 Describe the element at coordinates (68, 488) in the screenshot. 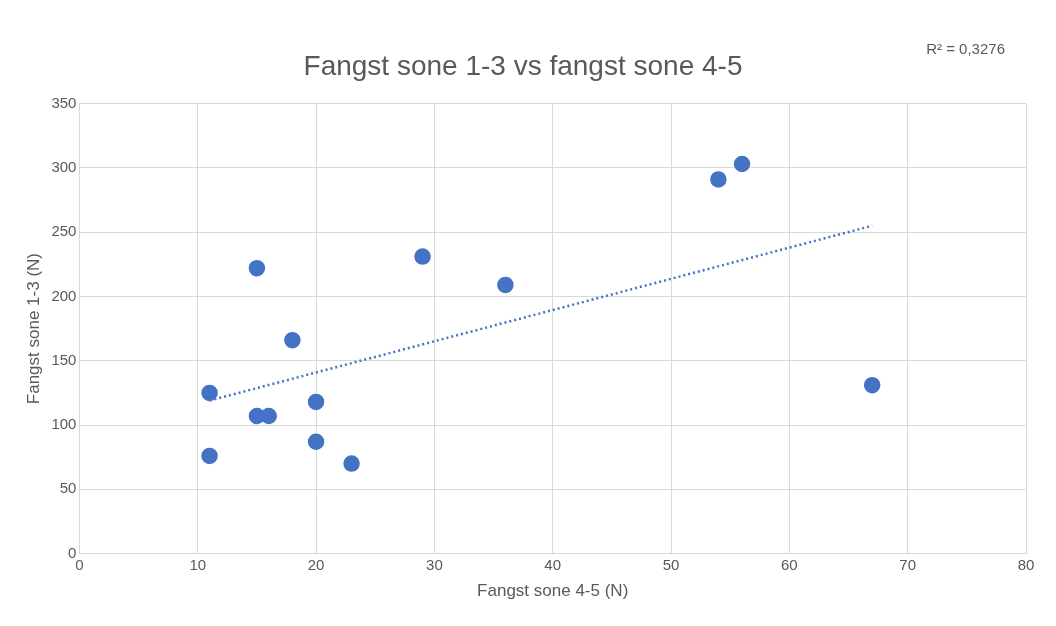

I see `y-tick-label: 50` at that location.